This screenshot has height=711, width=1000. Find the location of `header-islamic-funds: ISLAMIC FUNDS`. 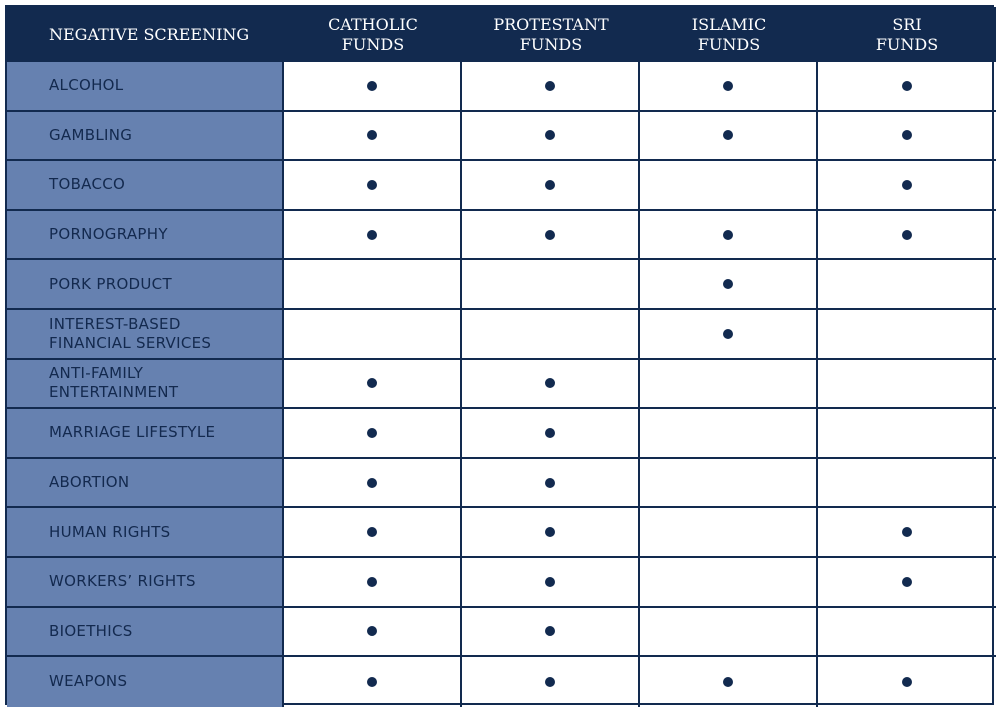

header-islamic-funds: ISLAMIC FUNDS is located at coordinates (729, 34).